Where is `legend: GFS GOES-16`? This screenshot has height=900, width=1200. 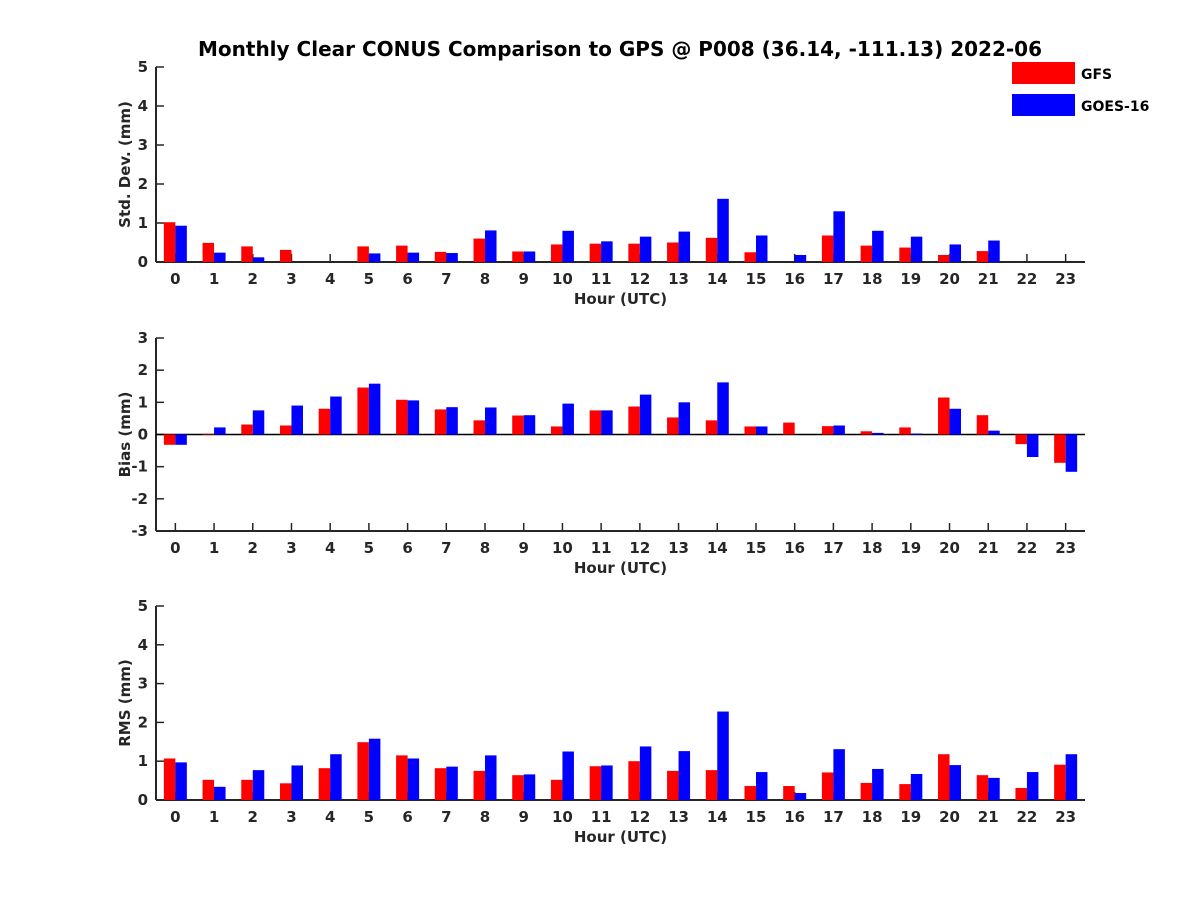
legend: GFS GOES-16 is located at coordinates (1080, 89).